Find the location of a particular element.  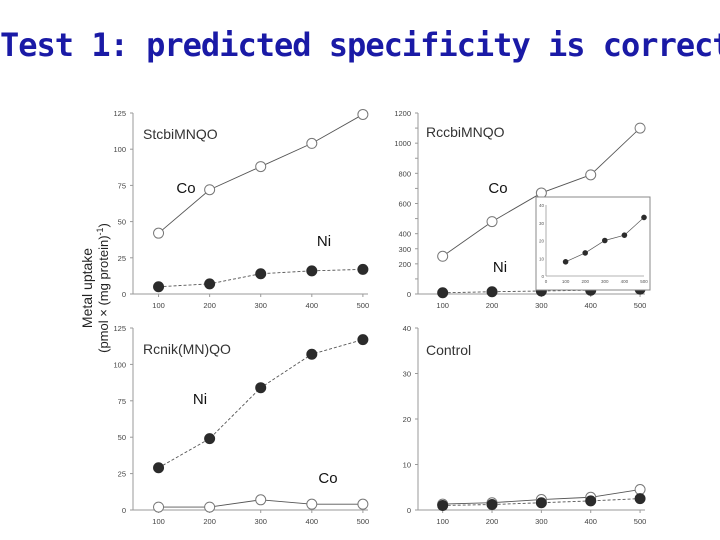

y-tick-label: 30 is located at coordinates (407, 374).